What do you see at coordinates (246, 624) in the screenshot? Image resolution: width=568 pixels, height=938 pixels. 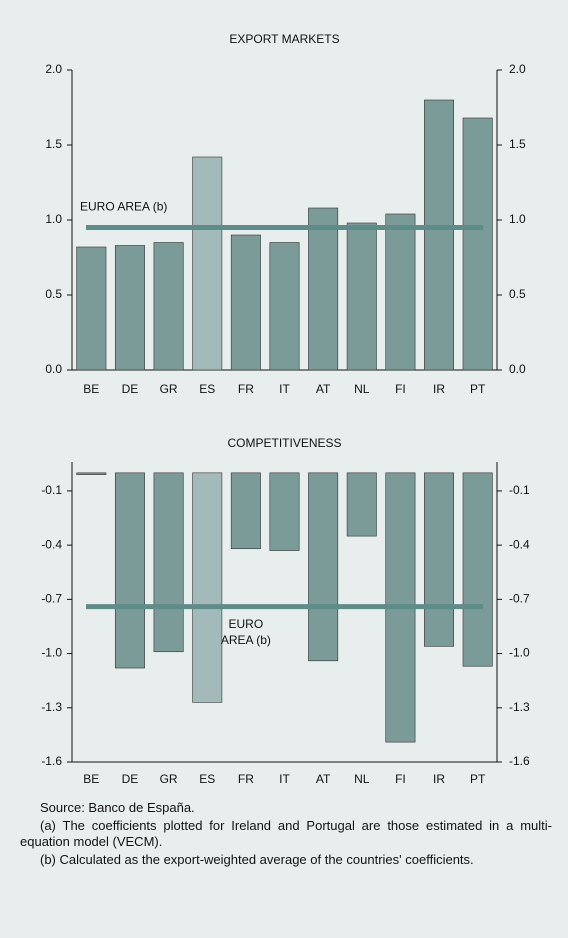 I see `reference-label: EURO` at bounding box center [246, 624].